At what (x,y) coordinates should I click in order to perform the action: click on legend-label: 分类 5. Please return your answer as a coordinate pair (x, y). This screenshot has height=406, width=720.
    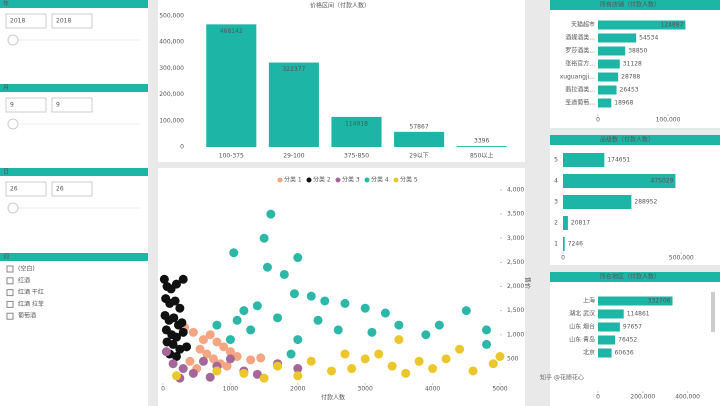
    Looking at the image, I should click on (409, 180).